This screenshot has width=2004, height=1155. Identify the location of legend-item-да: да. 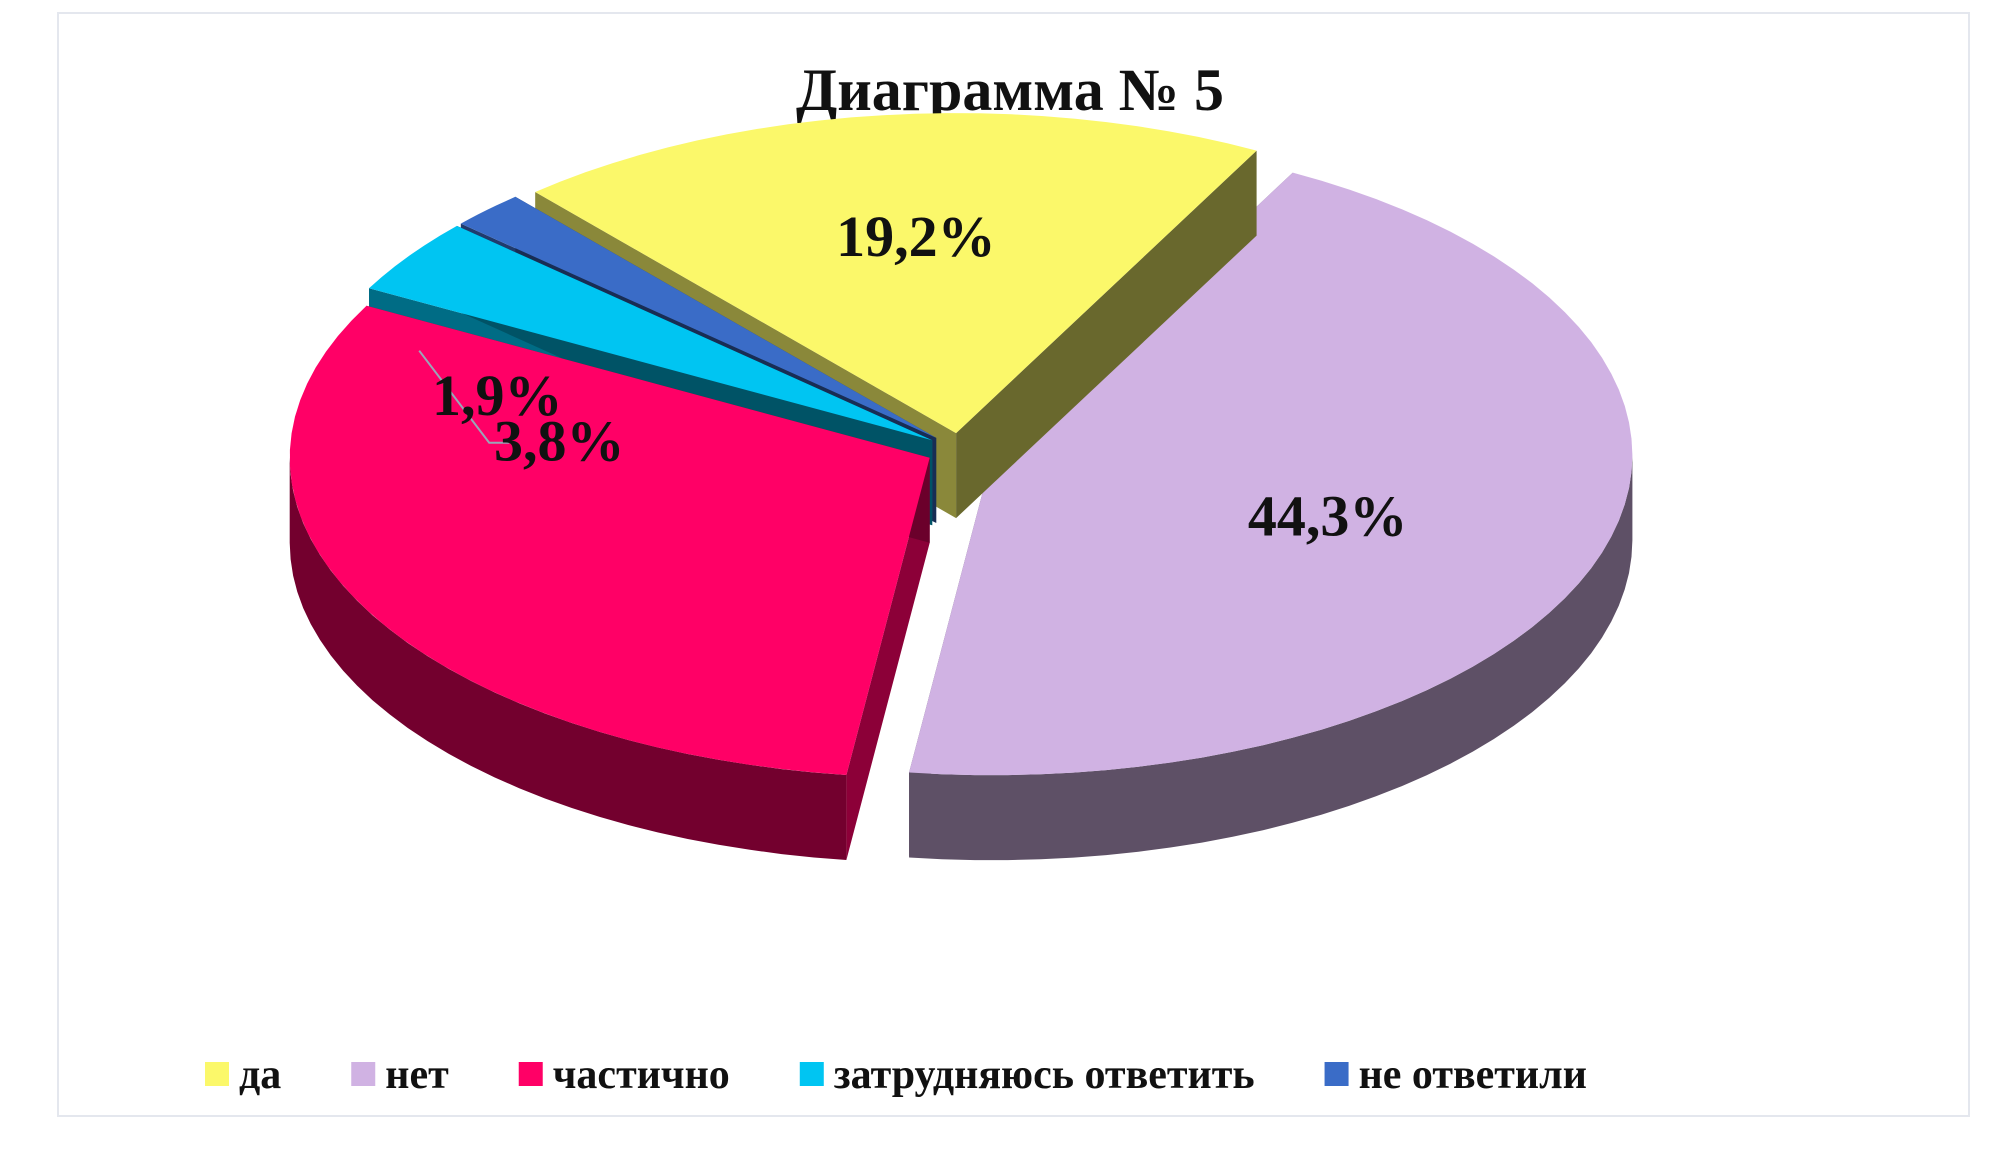
(243, 1075).